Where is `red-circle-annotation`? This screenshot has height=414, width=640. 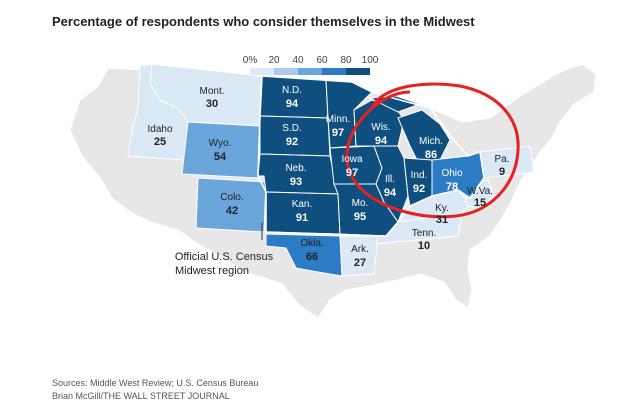
red-circle-annotation is located at coordinates (432, 150).